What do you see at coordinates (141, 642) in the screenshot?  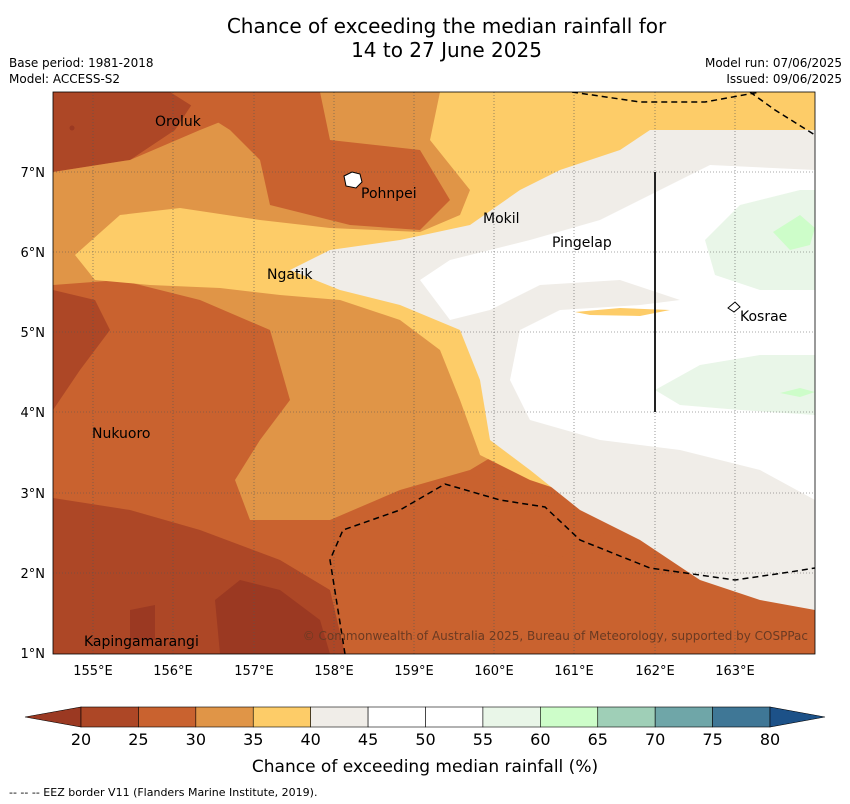 I see `place-label-kapingamarangi: Kapingamarangi` at bounding box center [141, 642].